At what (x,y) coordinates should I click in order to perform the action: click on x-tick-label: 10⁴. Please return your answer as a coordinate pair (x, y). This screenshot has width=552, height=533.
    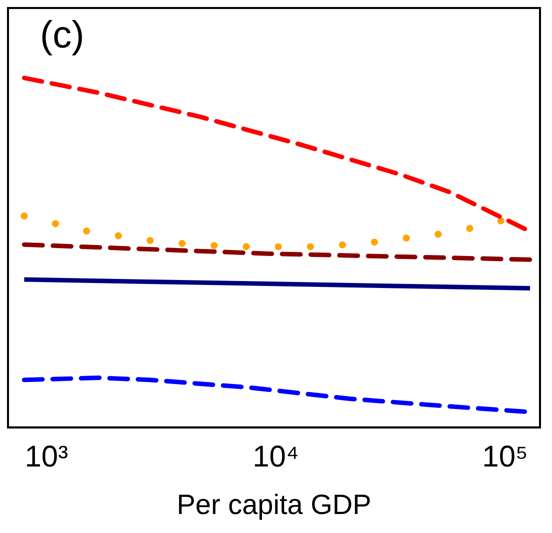
    Looking at the image, I should click on (275, 457).